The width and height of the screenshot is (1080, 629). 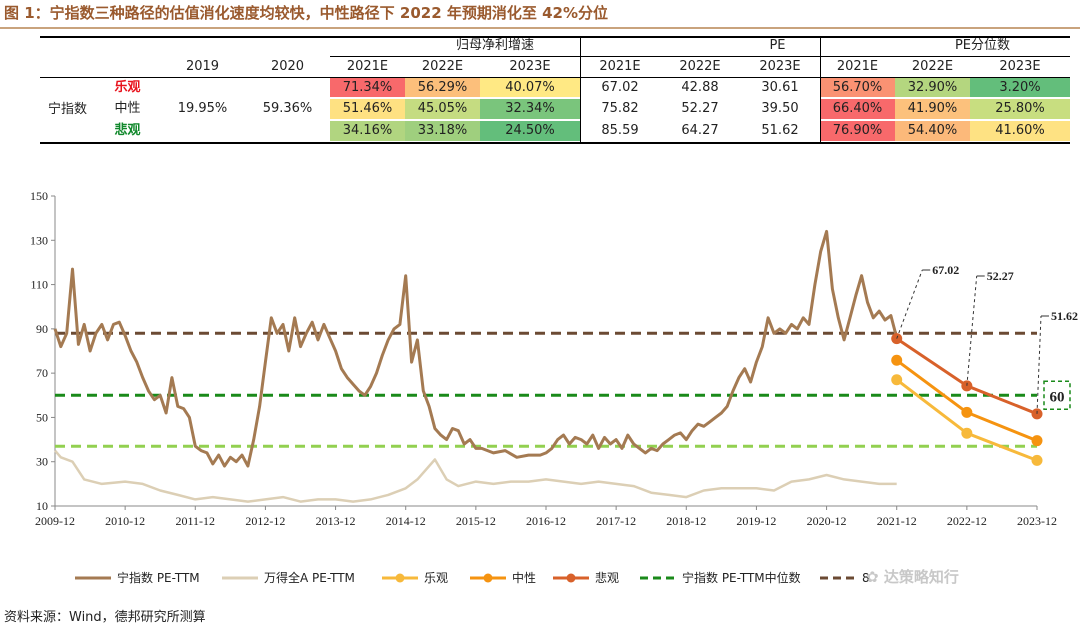 What do you see at coordinates (984, 364) in the screenshot?
I see `mark-layer: 67.02 52.27 51.62 60` at bounding box center [984, 364].